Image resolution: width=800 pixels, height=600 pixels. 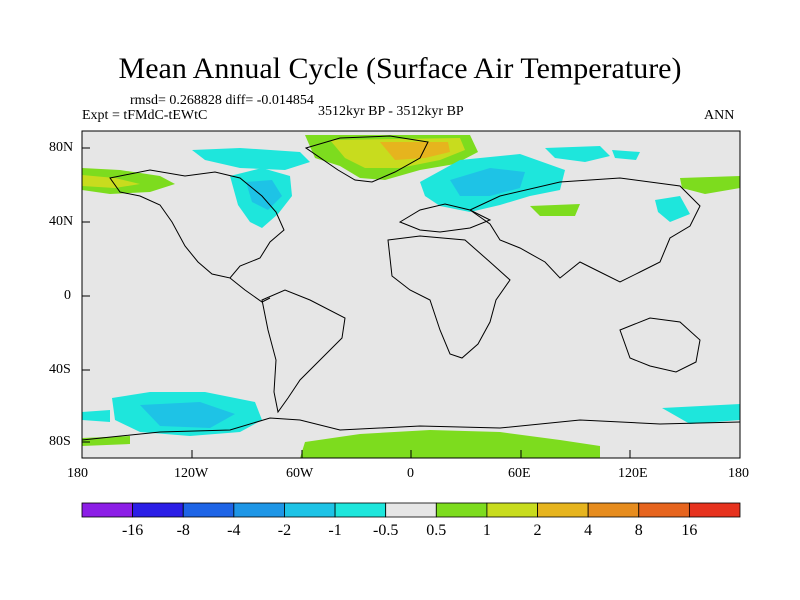 I want to click on asia-coast, so click(x=585, y=230).